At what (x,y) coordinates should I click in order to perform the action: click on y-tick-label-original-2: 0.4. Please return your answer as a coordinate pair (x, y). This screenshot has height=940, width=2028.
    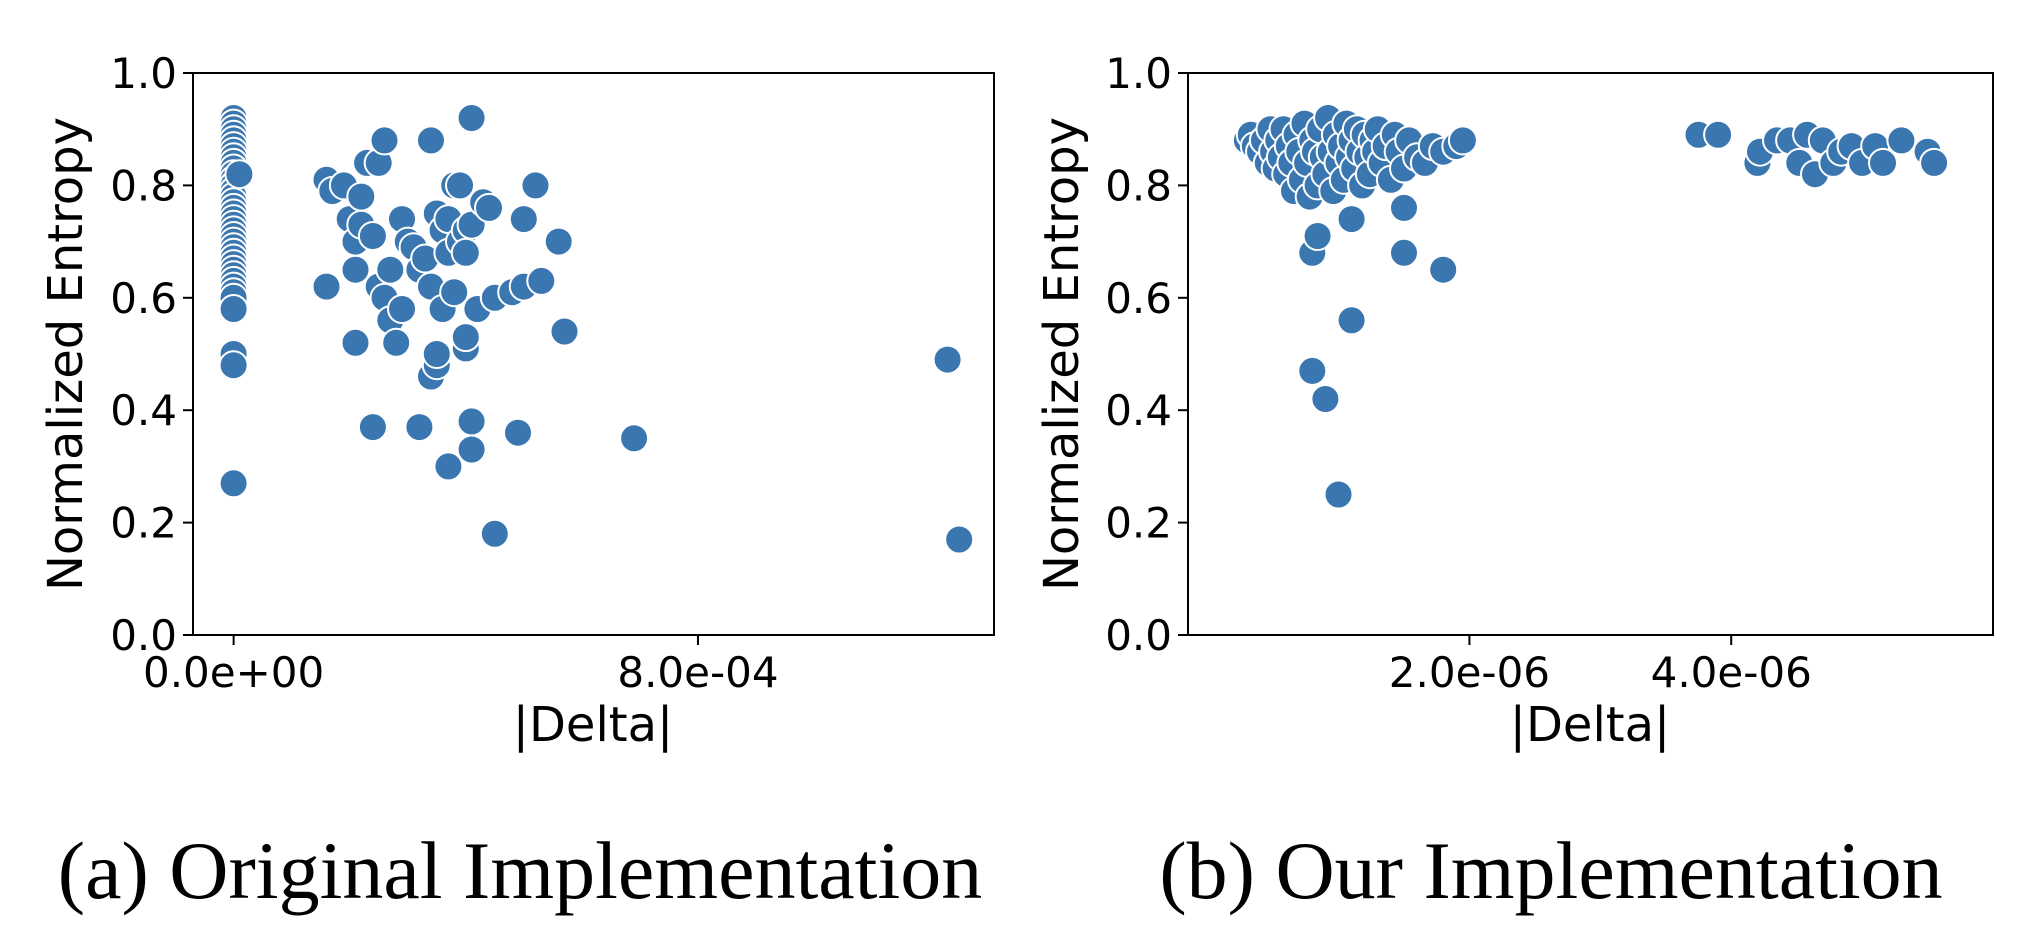
    Looking at the image, I should click on (143, 410).